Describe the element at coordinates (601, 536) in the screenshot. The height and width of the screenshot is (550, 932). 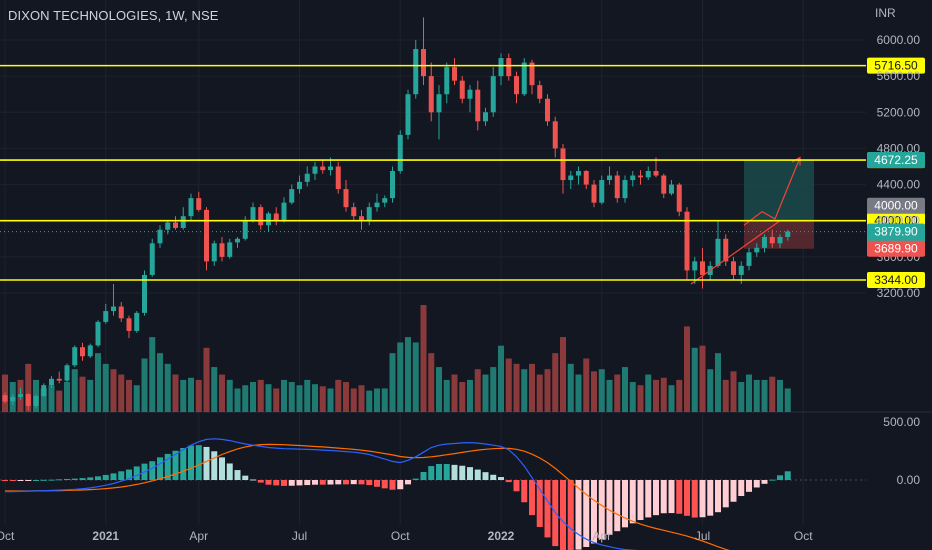
I see `x-tick-label: Apr` at that location.